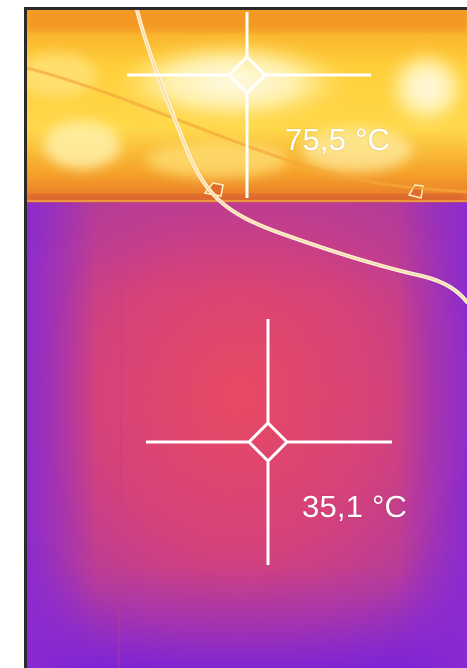 Image resolution: width=467 pixels, height=668 pixels. What do you see at coordinates (338, 139) in the screenshot?
I see `temperature-reading-top: 75,5 °C` at bounding box center [338, 139].